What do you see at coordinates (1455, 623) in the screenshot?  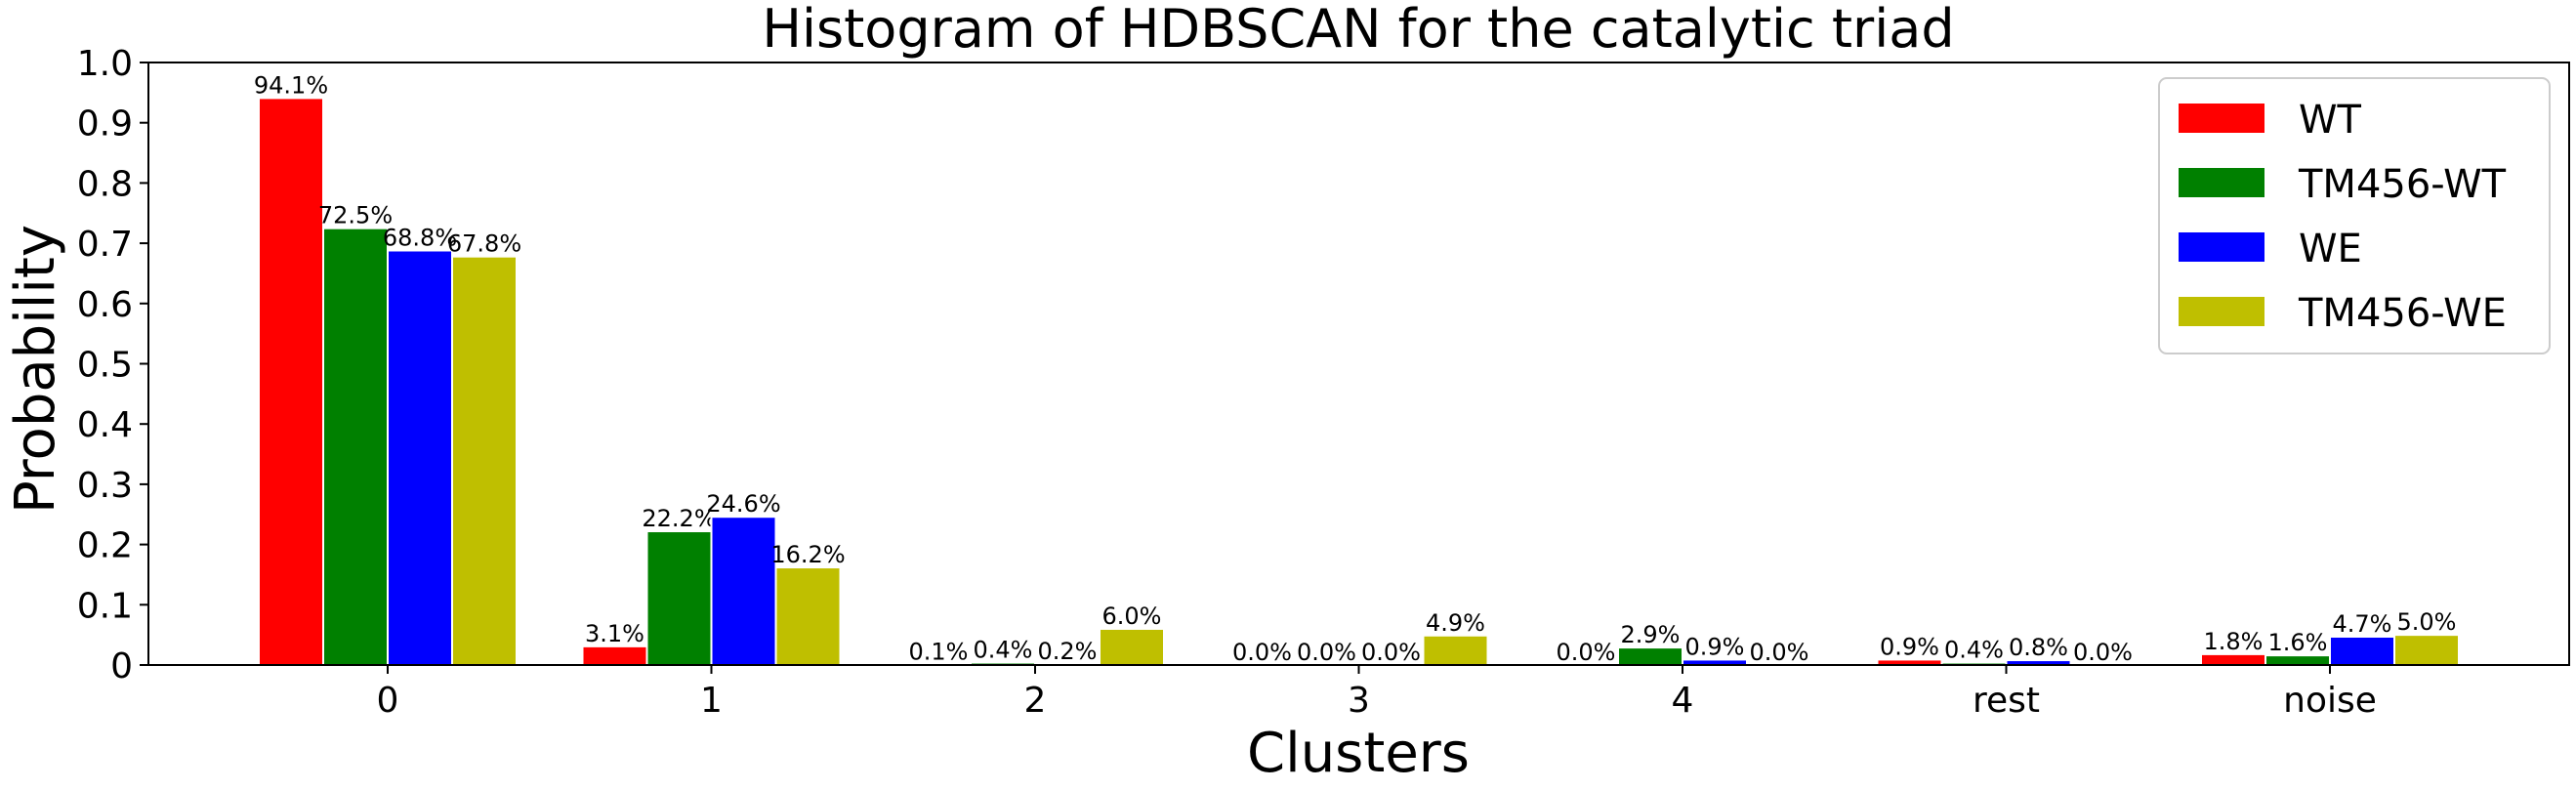 I see `data-label-tm456-we-3: 4.9%` at bounding box center [1455, 623].